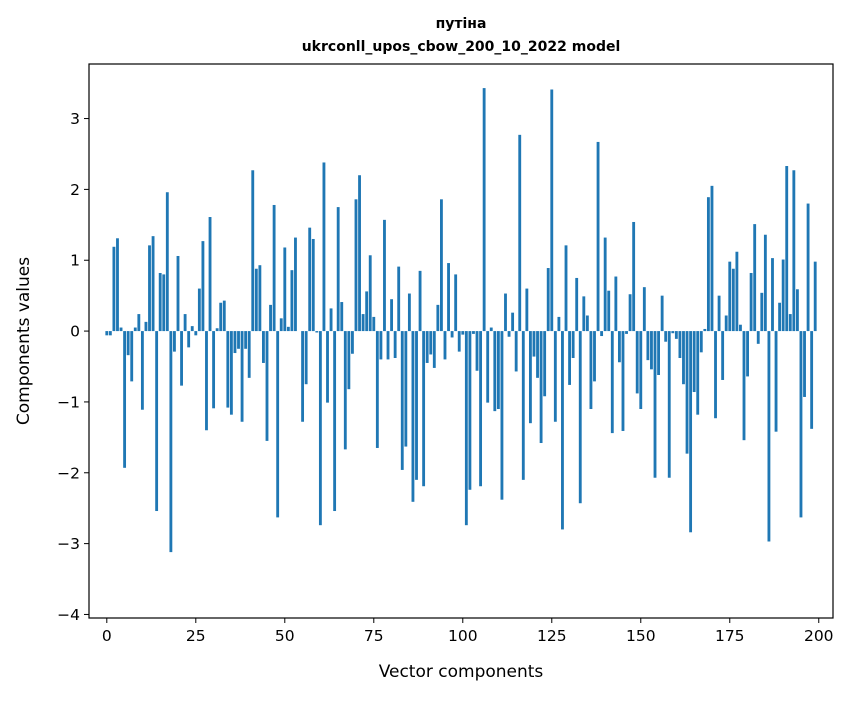 This screenshot has width=847, height=701. I want to click on x-tick-label: 175, so click(730, 636).